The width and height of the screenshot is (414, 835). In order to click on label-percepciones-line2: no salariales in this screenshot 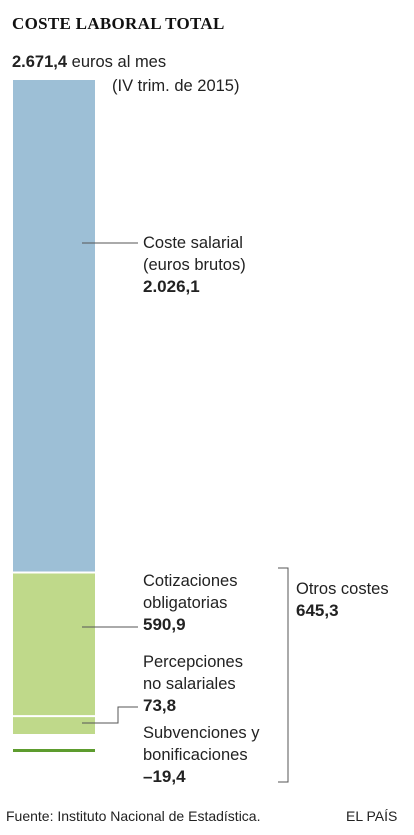, I will do `click(189, 684)`.